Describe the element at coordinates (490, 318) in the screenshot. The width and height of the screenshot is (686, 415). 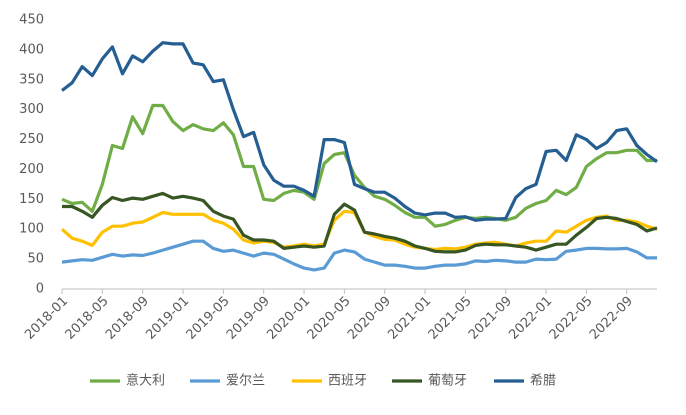
I see `x-tick-label: 2021-09` at that location.